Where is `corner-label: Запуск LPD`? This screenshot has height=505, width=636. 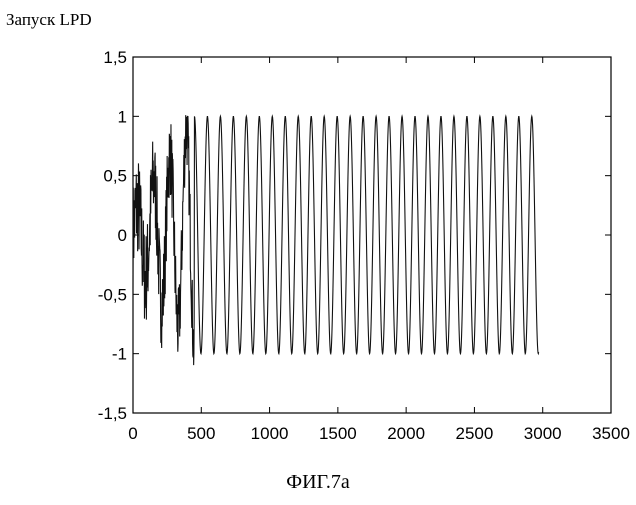 corner-label: Запуск LPD is located at coordinates (49, 19).